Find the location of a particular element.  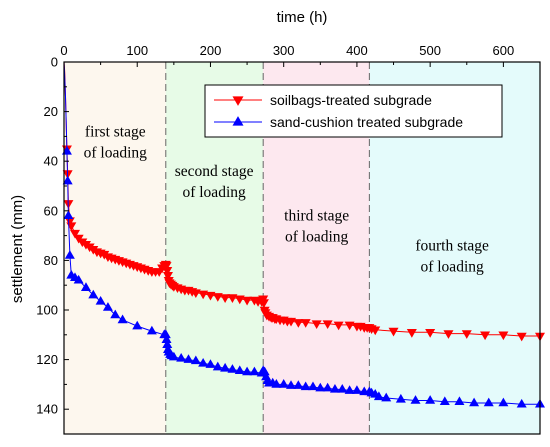

x-axis-title: time (h) is located at coordinates (302, 17).